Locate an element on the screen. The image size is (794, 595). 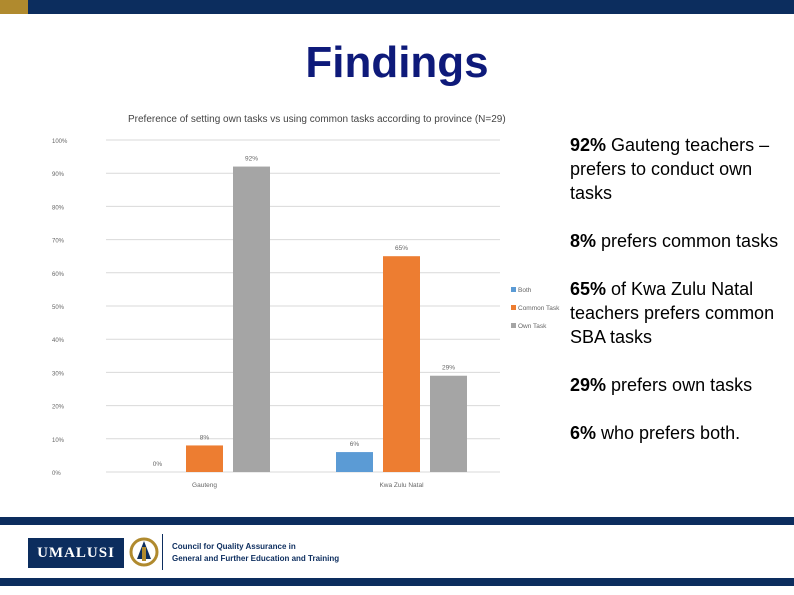
data-label: 0% is located at coordinates (158, 464).